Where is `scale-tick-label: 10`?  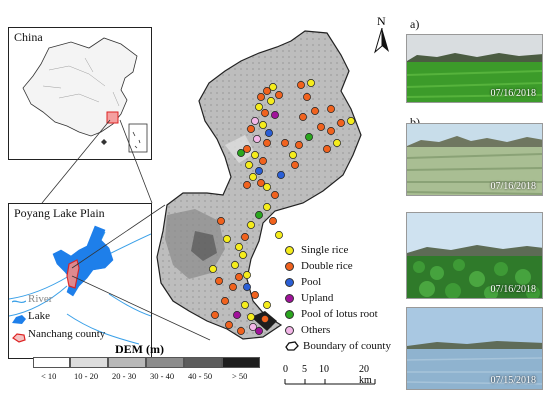 scale-tick-label: 10 is located at coordinates (324, 369).